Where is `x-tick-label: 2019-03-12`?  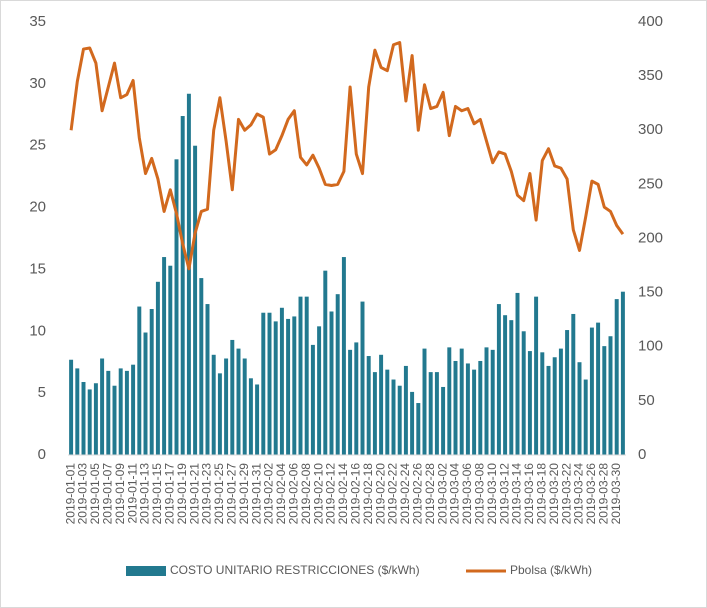 x-tick-label: 2019-03-12 is located at coordinates (504, 494).